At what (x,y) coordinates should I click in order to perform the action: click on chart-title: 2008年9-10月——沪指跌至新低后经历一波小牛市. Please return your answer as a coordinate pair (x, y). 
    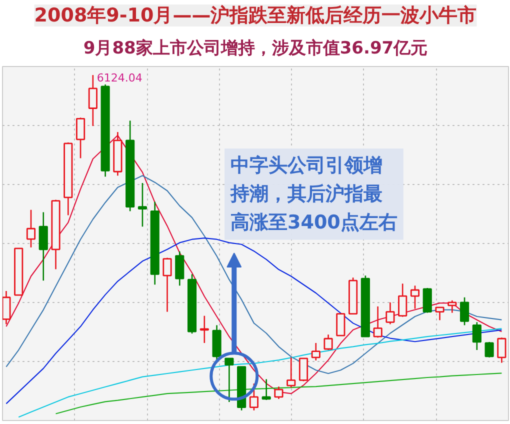
    Looking at the image, I should click on (255, 15).